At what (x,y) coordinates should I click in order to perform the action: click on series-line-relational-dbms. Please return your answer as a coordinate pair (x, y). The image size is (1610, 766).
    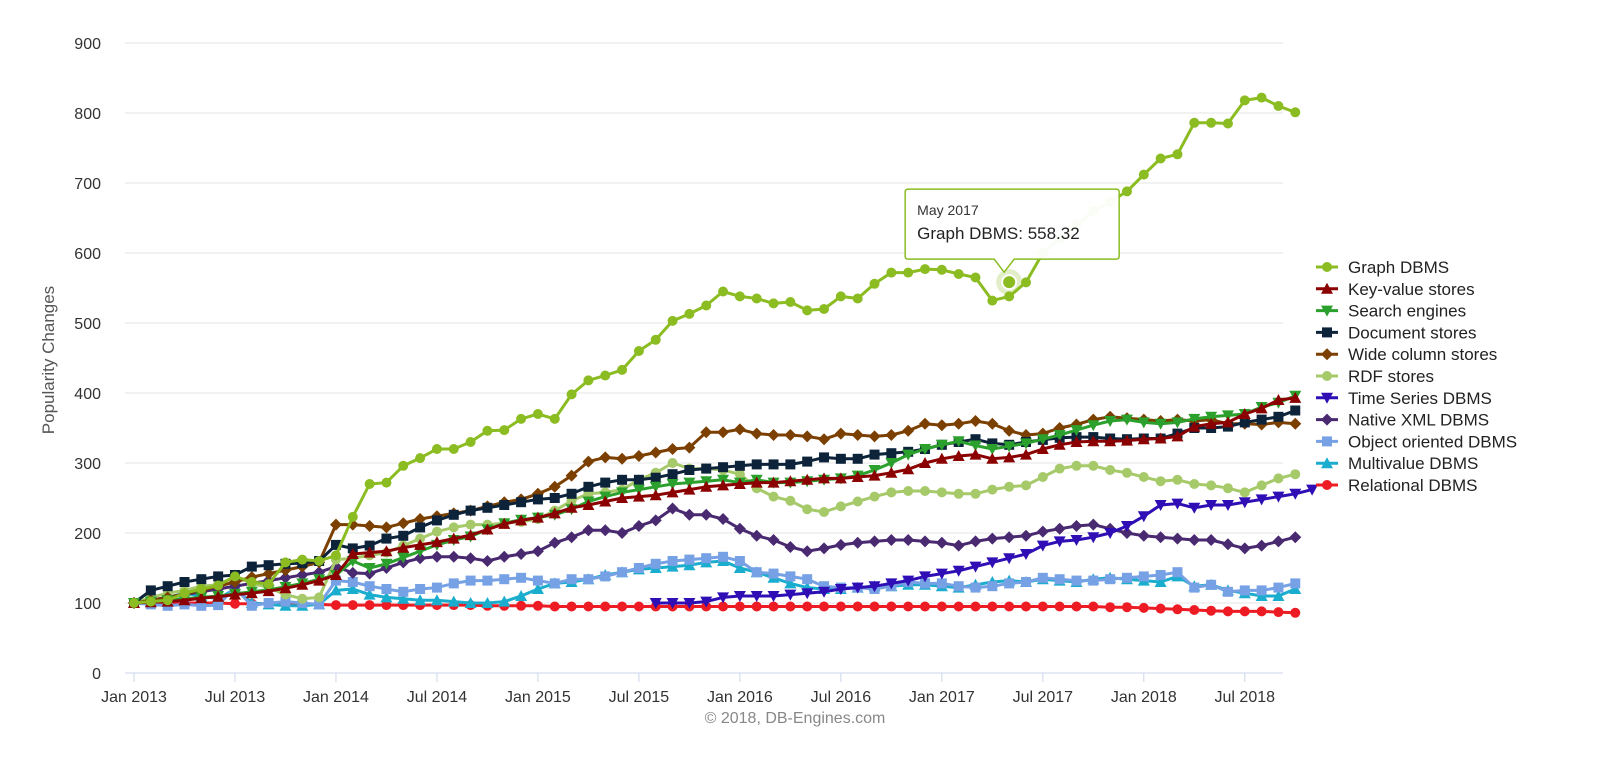
    Looking at the image, I should click on (714, 608).